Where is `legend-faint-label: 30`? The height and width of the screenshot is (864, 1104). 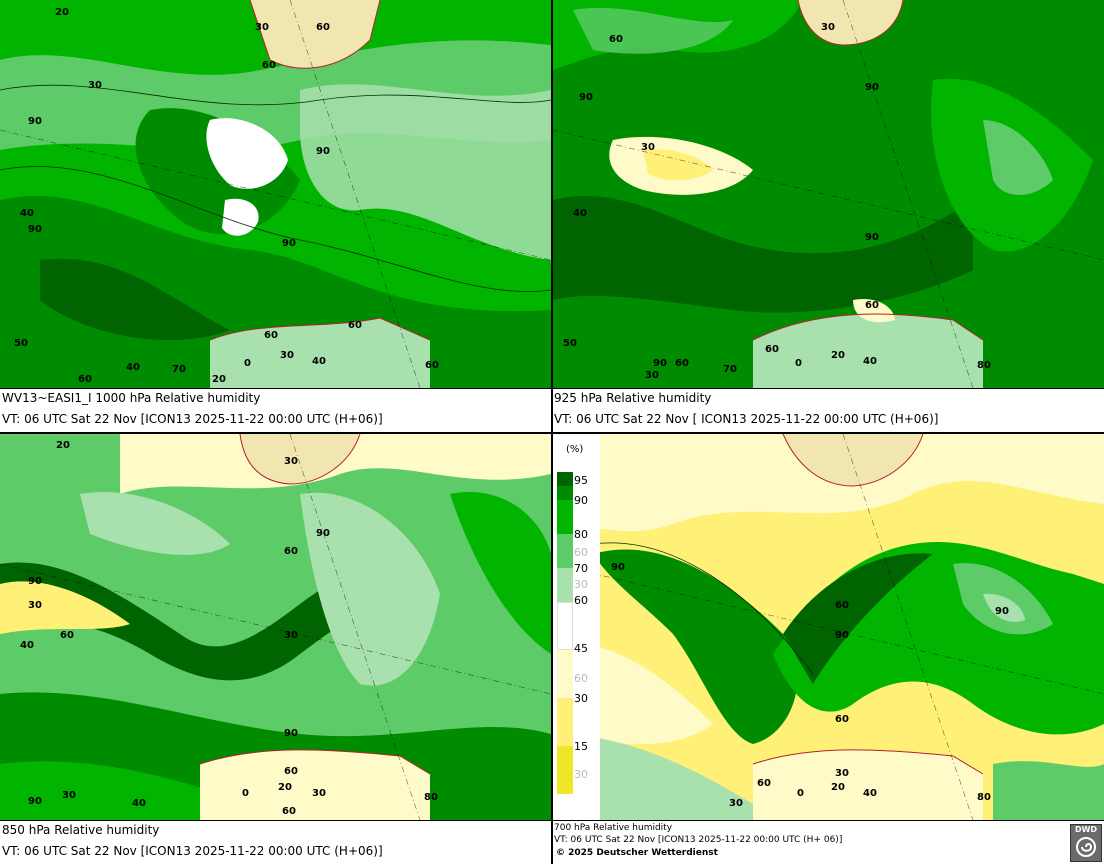
legend-faint-label: 30 is located at coordinates (581, 584).